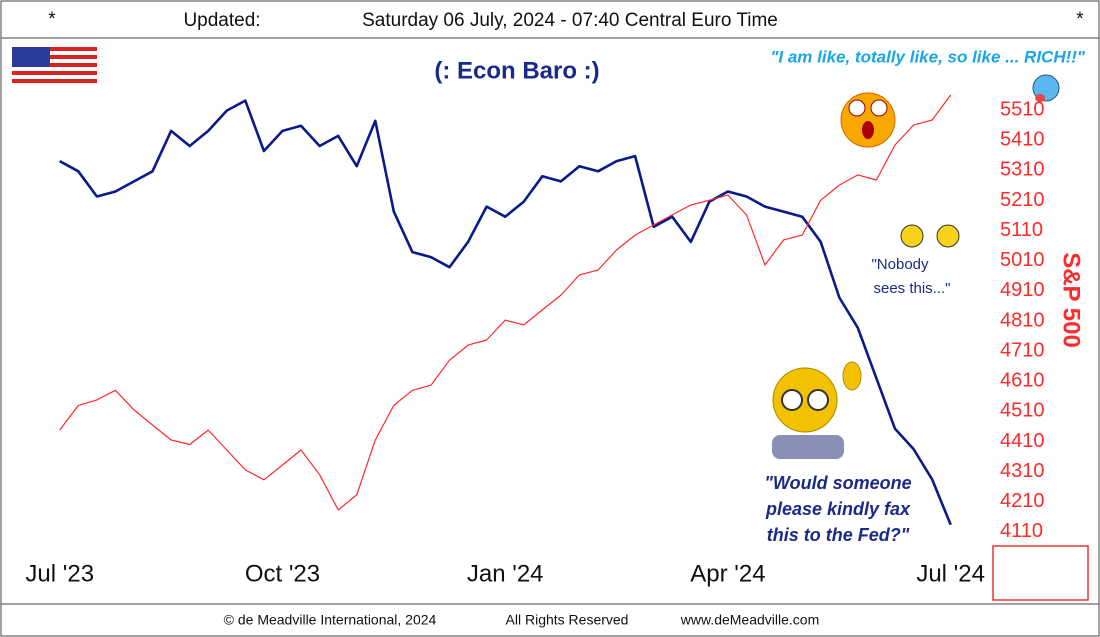 This screenshot has height=637, width=1100. Describe the element at coordinates (221, 20) in the screenshot. I see `updated-label: Updated:` at that location.